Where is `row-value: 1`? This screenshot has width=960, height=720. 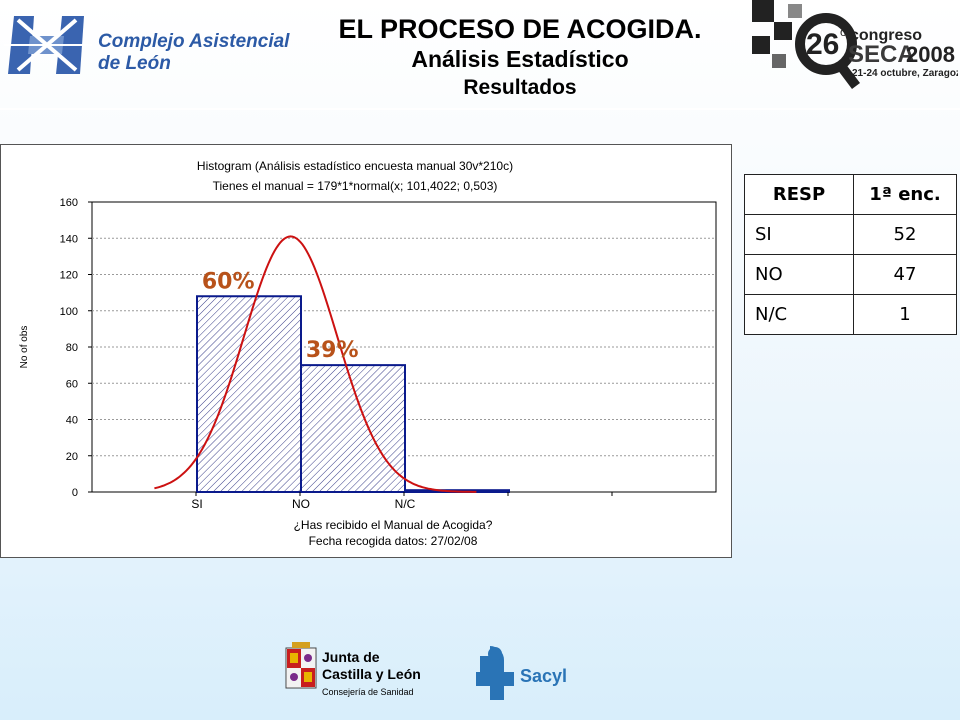 row-value: 1 is located at coordinates (905, 314).